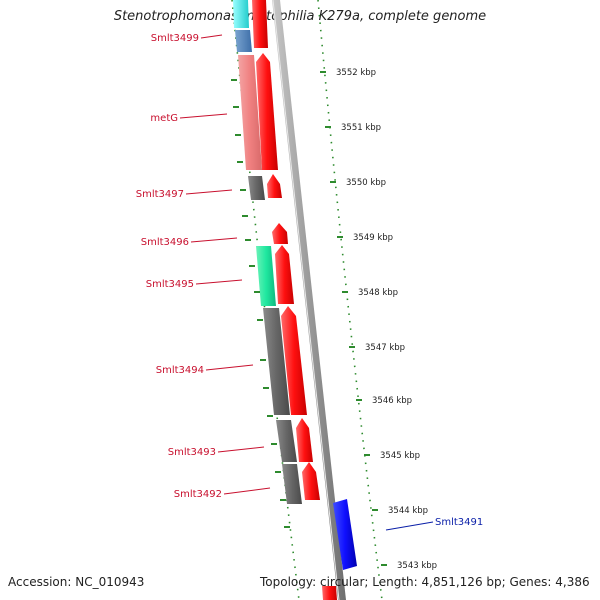 This screenshot has width=600, height=600. Describe the element at coordinates (241, 449) in the screenshot. I see `leader-line-Smlt3493` at that location.